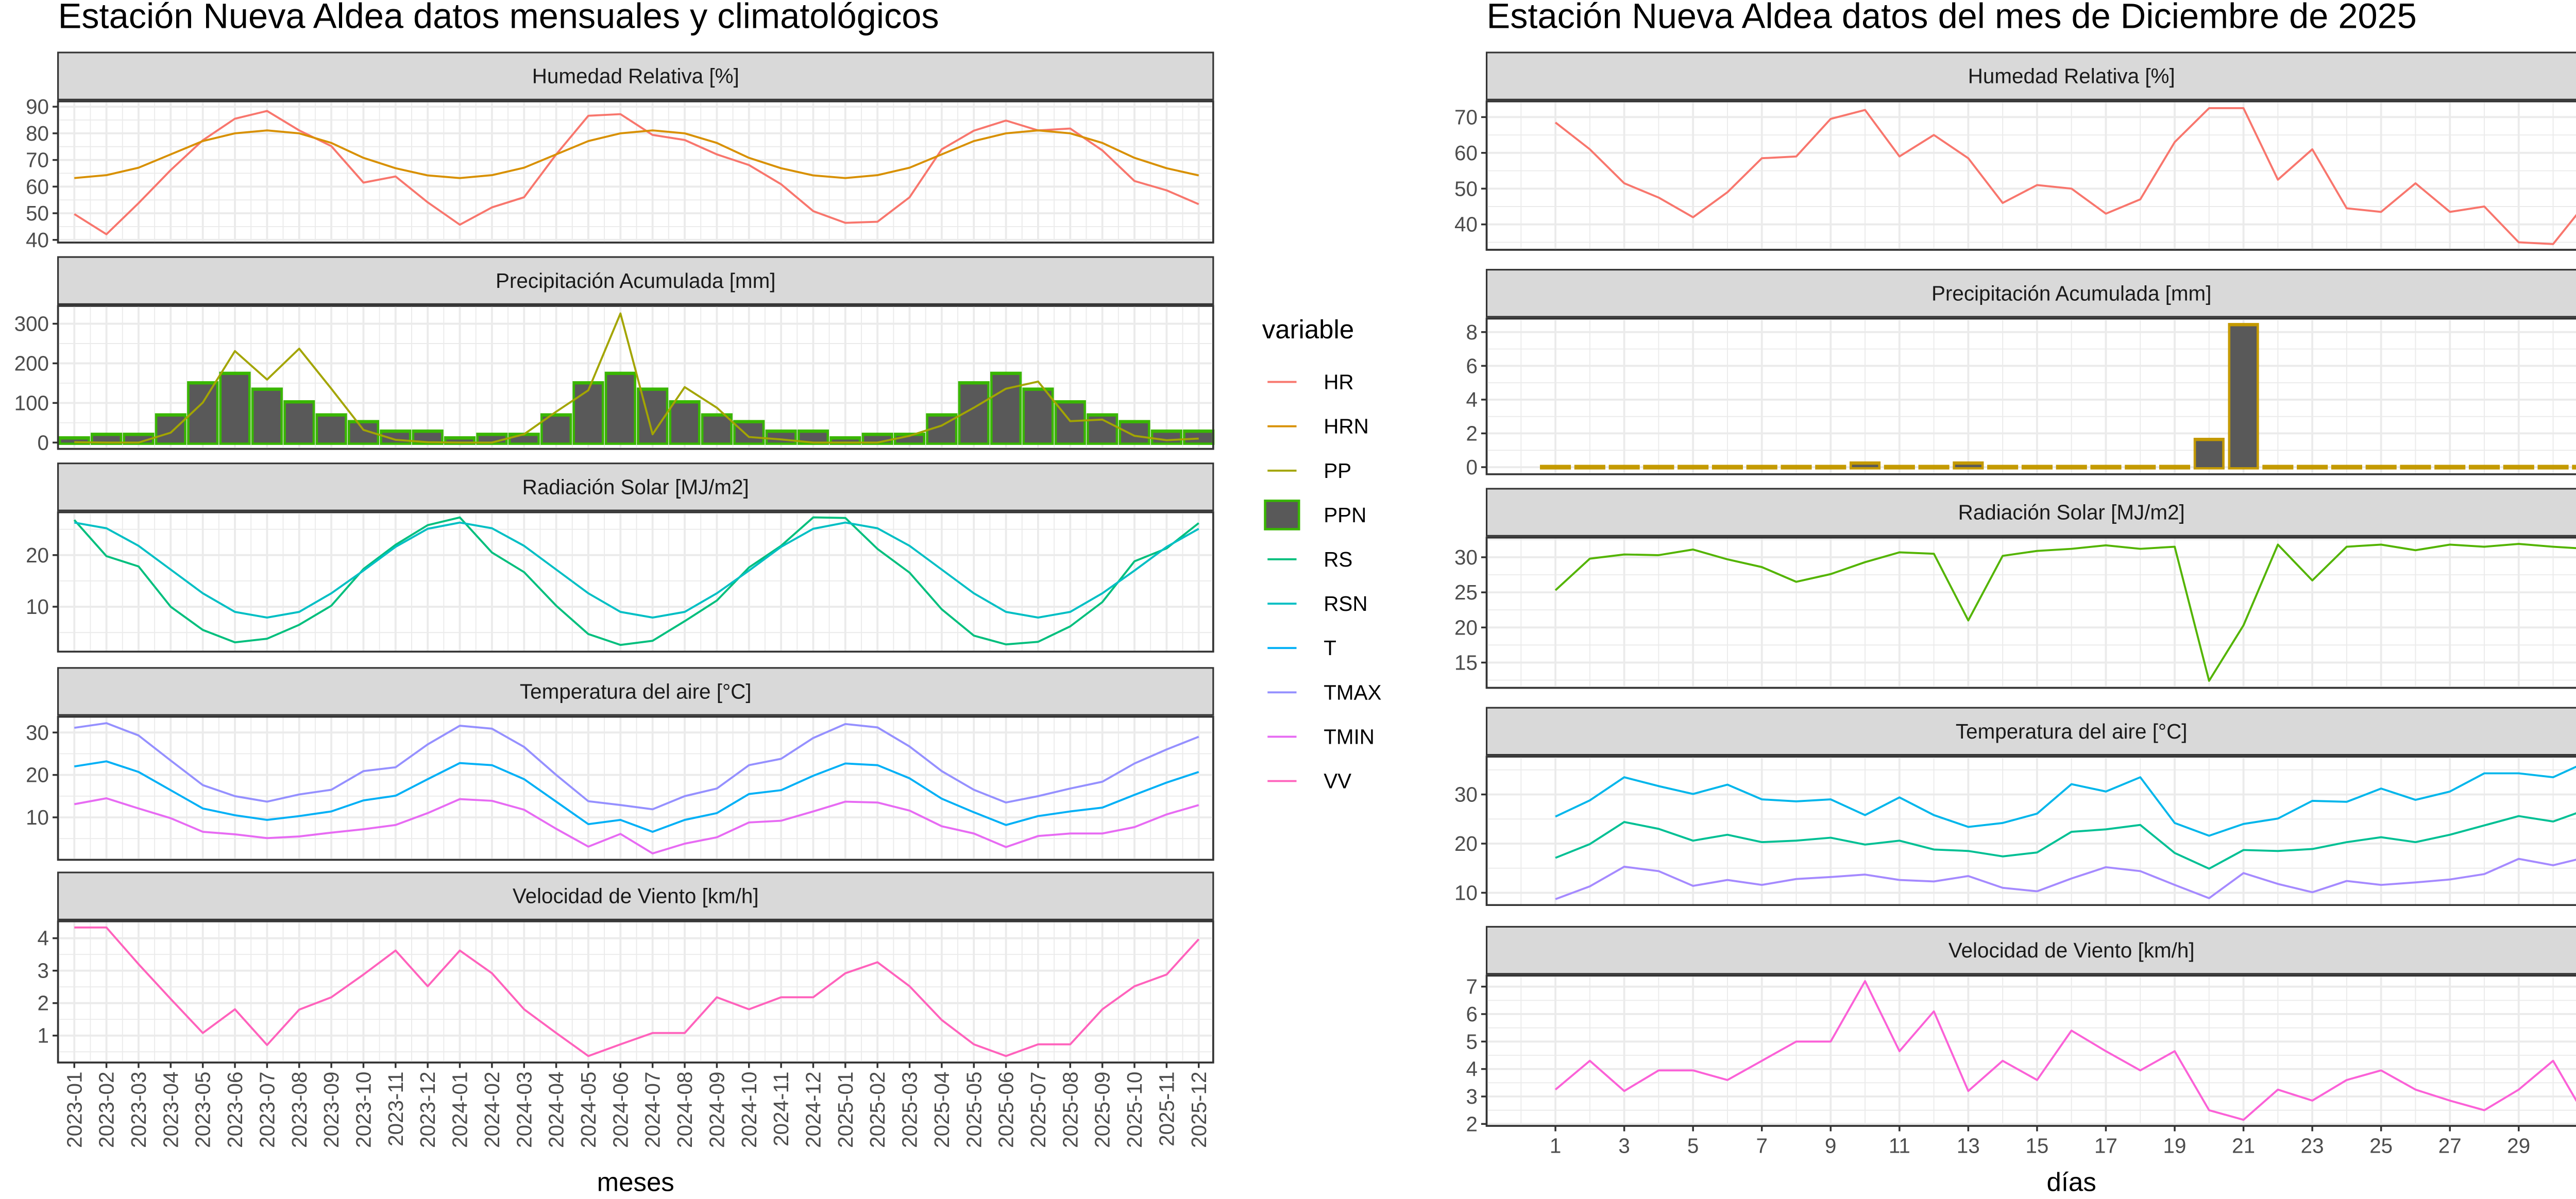 The height and width of the screenshot is (1199, 2576). What do you see at coordinates (636, 154) in the screenshot?
I see `points-hrn` at bounding box center [636, 154].